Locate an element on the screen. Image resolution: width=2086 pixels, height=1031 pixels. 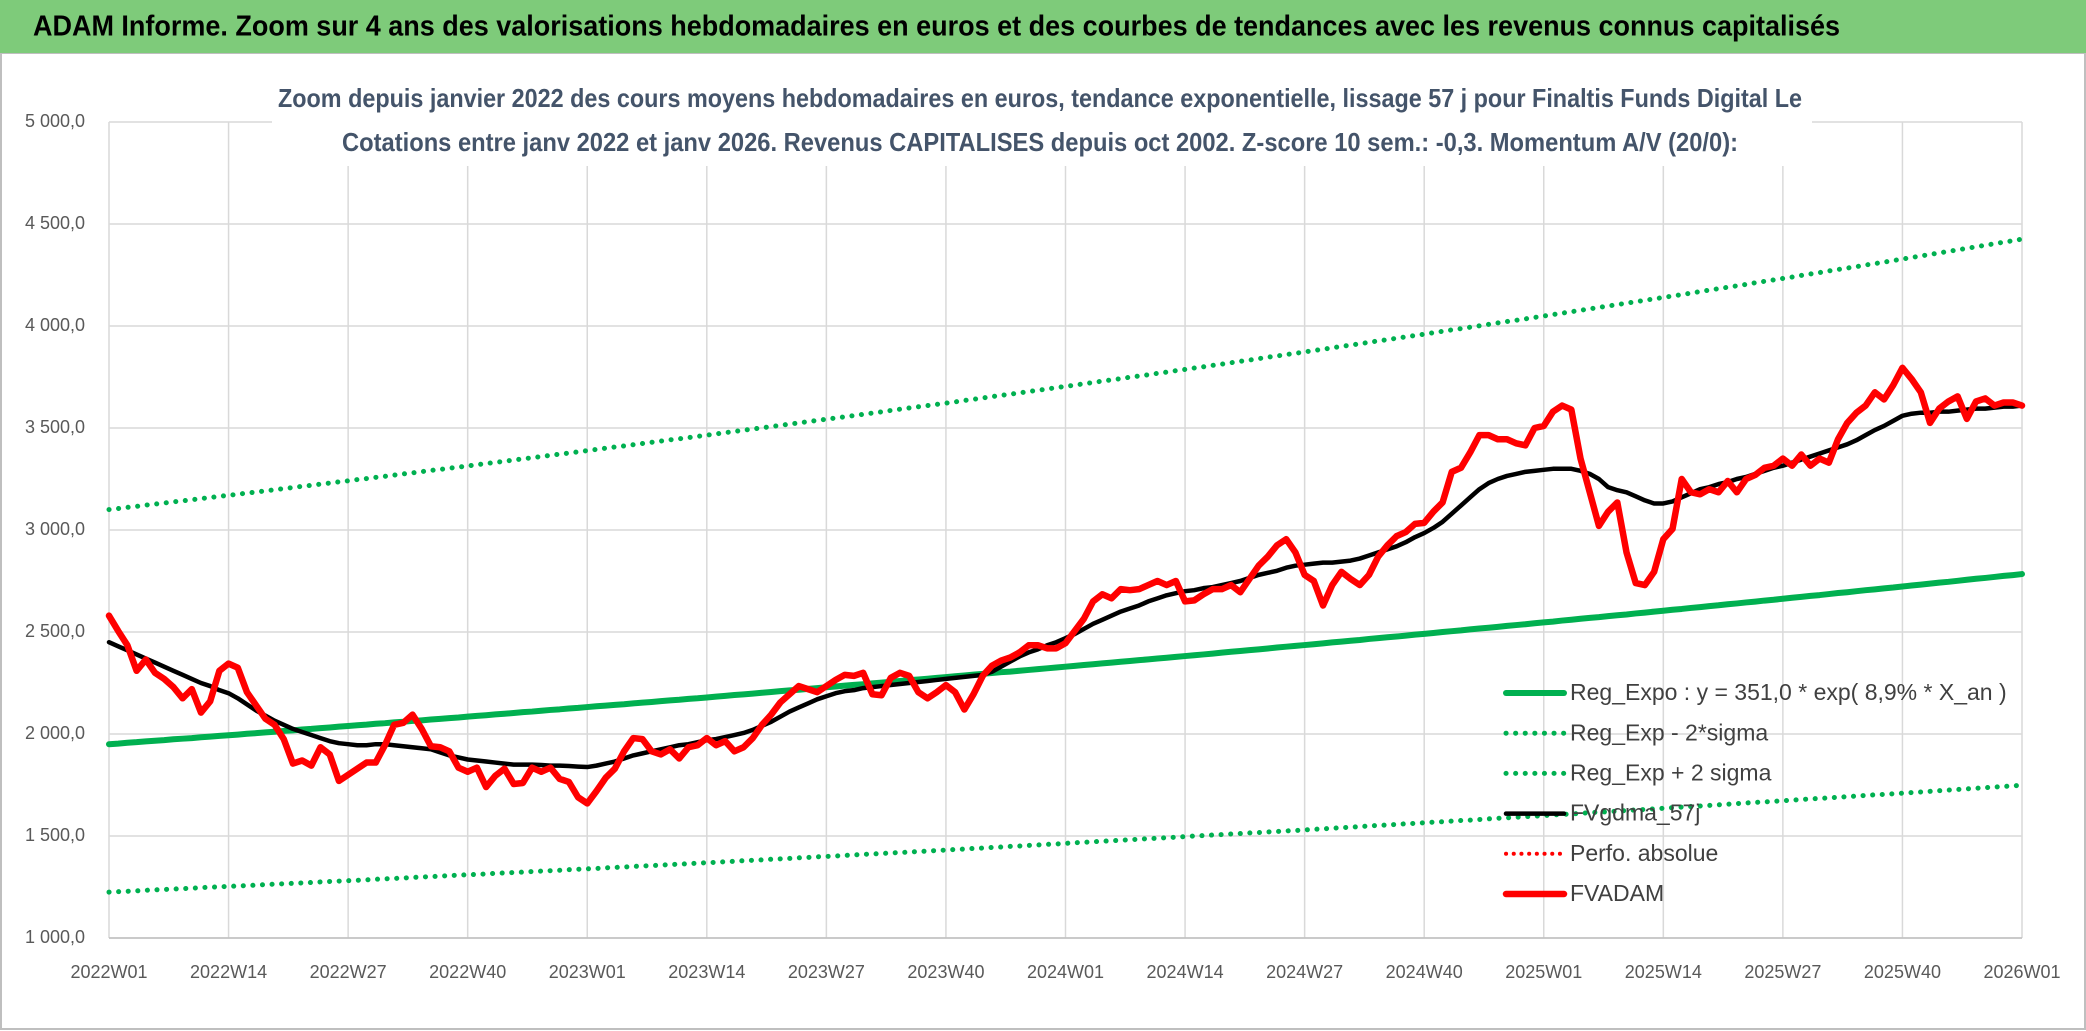
x-tick-label: 2025W27 is located at coordinates (1782, 972).